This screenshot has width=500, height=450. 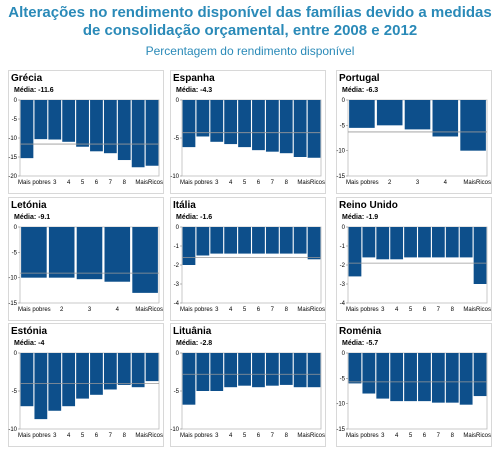 What do you see at coordinates (12, 177) in the screenshot?
I see `y-tick-label: -20` at bounding box center [12, 177].